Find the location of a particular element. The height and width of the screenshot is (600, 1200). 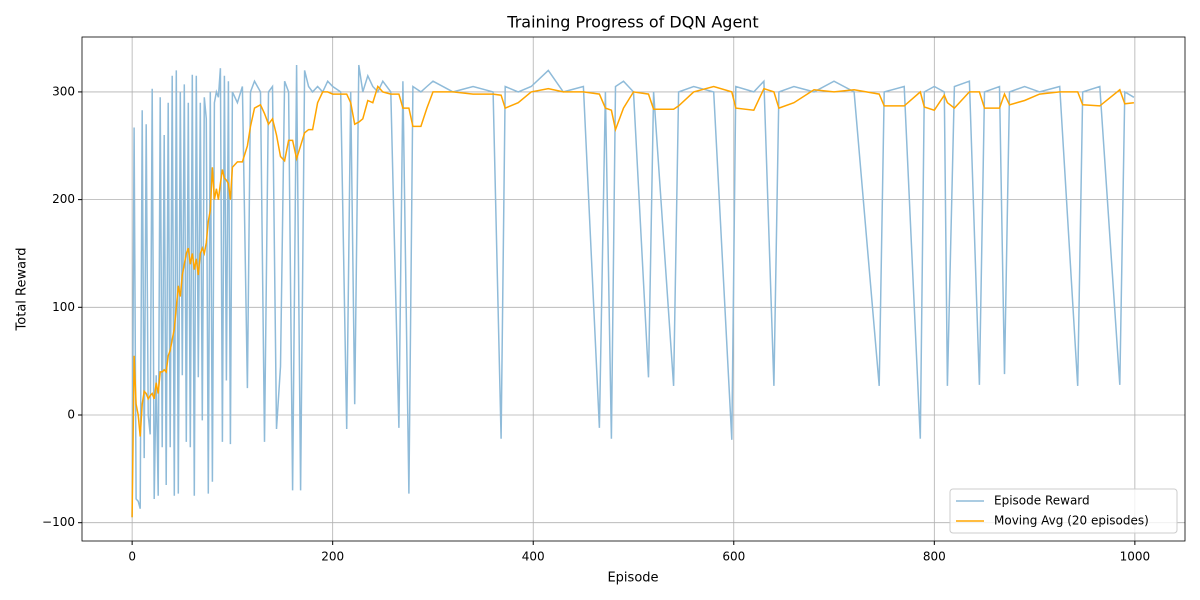

y-tick-label: 0 is located at coordinates (71, 415).